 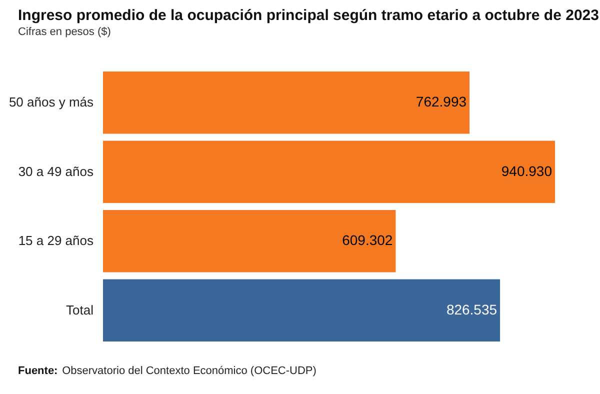 What do you see at coordinates (64, 32) in the screenshot?
I see `chart-subtitle: Cifras en pesos ($)` at bounding box center [64, 32].